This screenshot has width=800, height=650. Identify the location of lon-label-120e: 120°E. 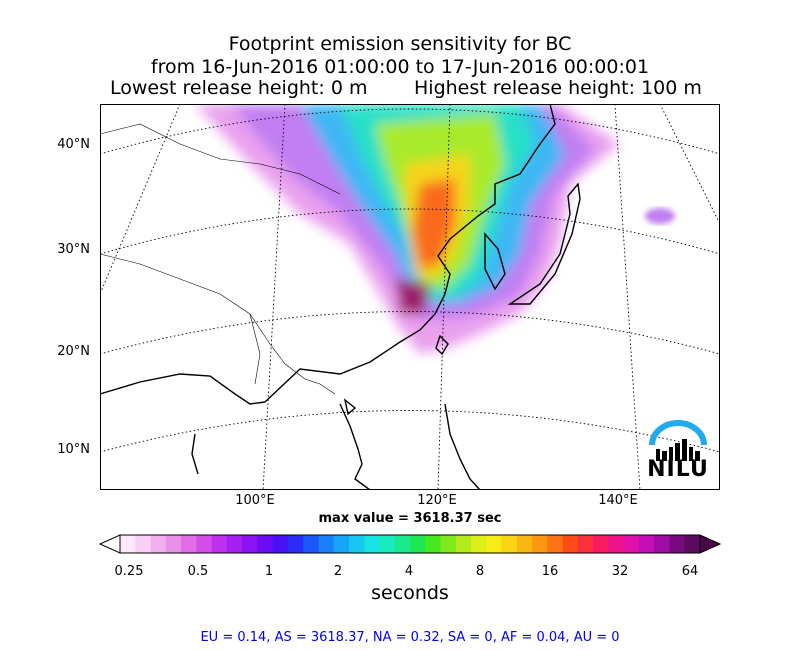
(437, 500).